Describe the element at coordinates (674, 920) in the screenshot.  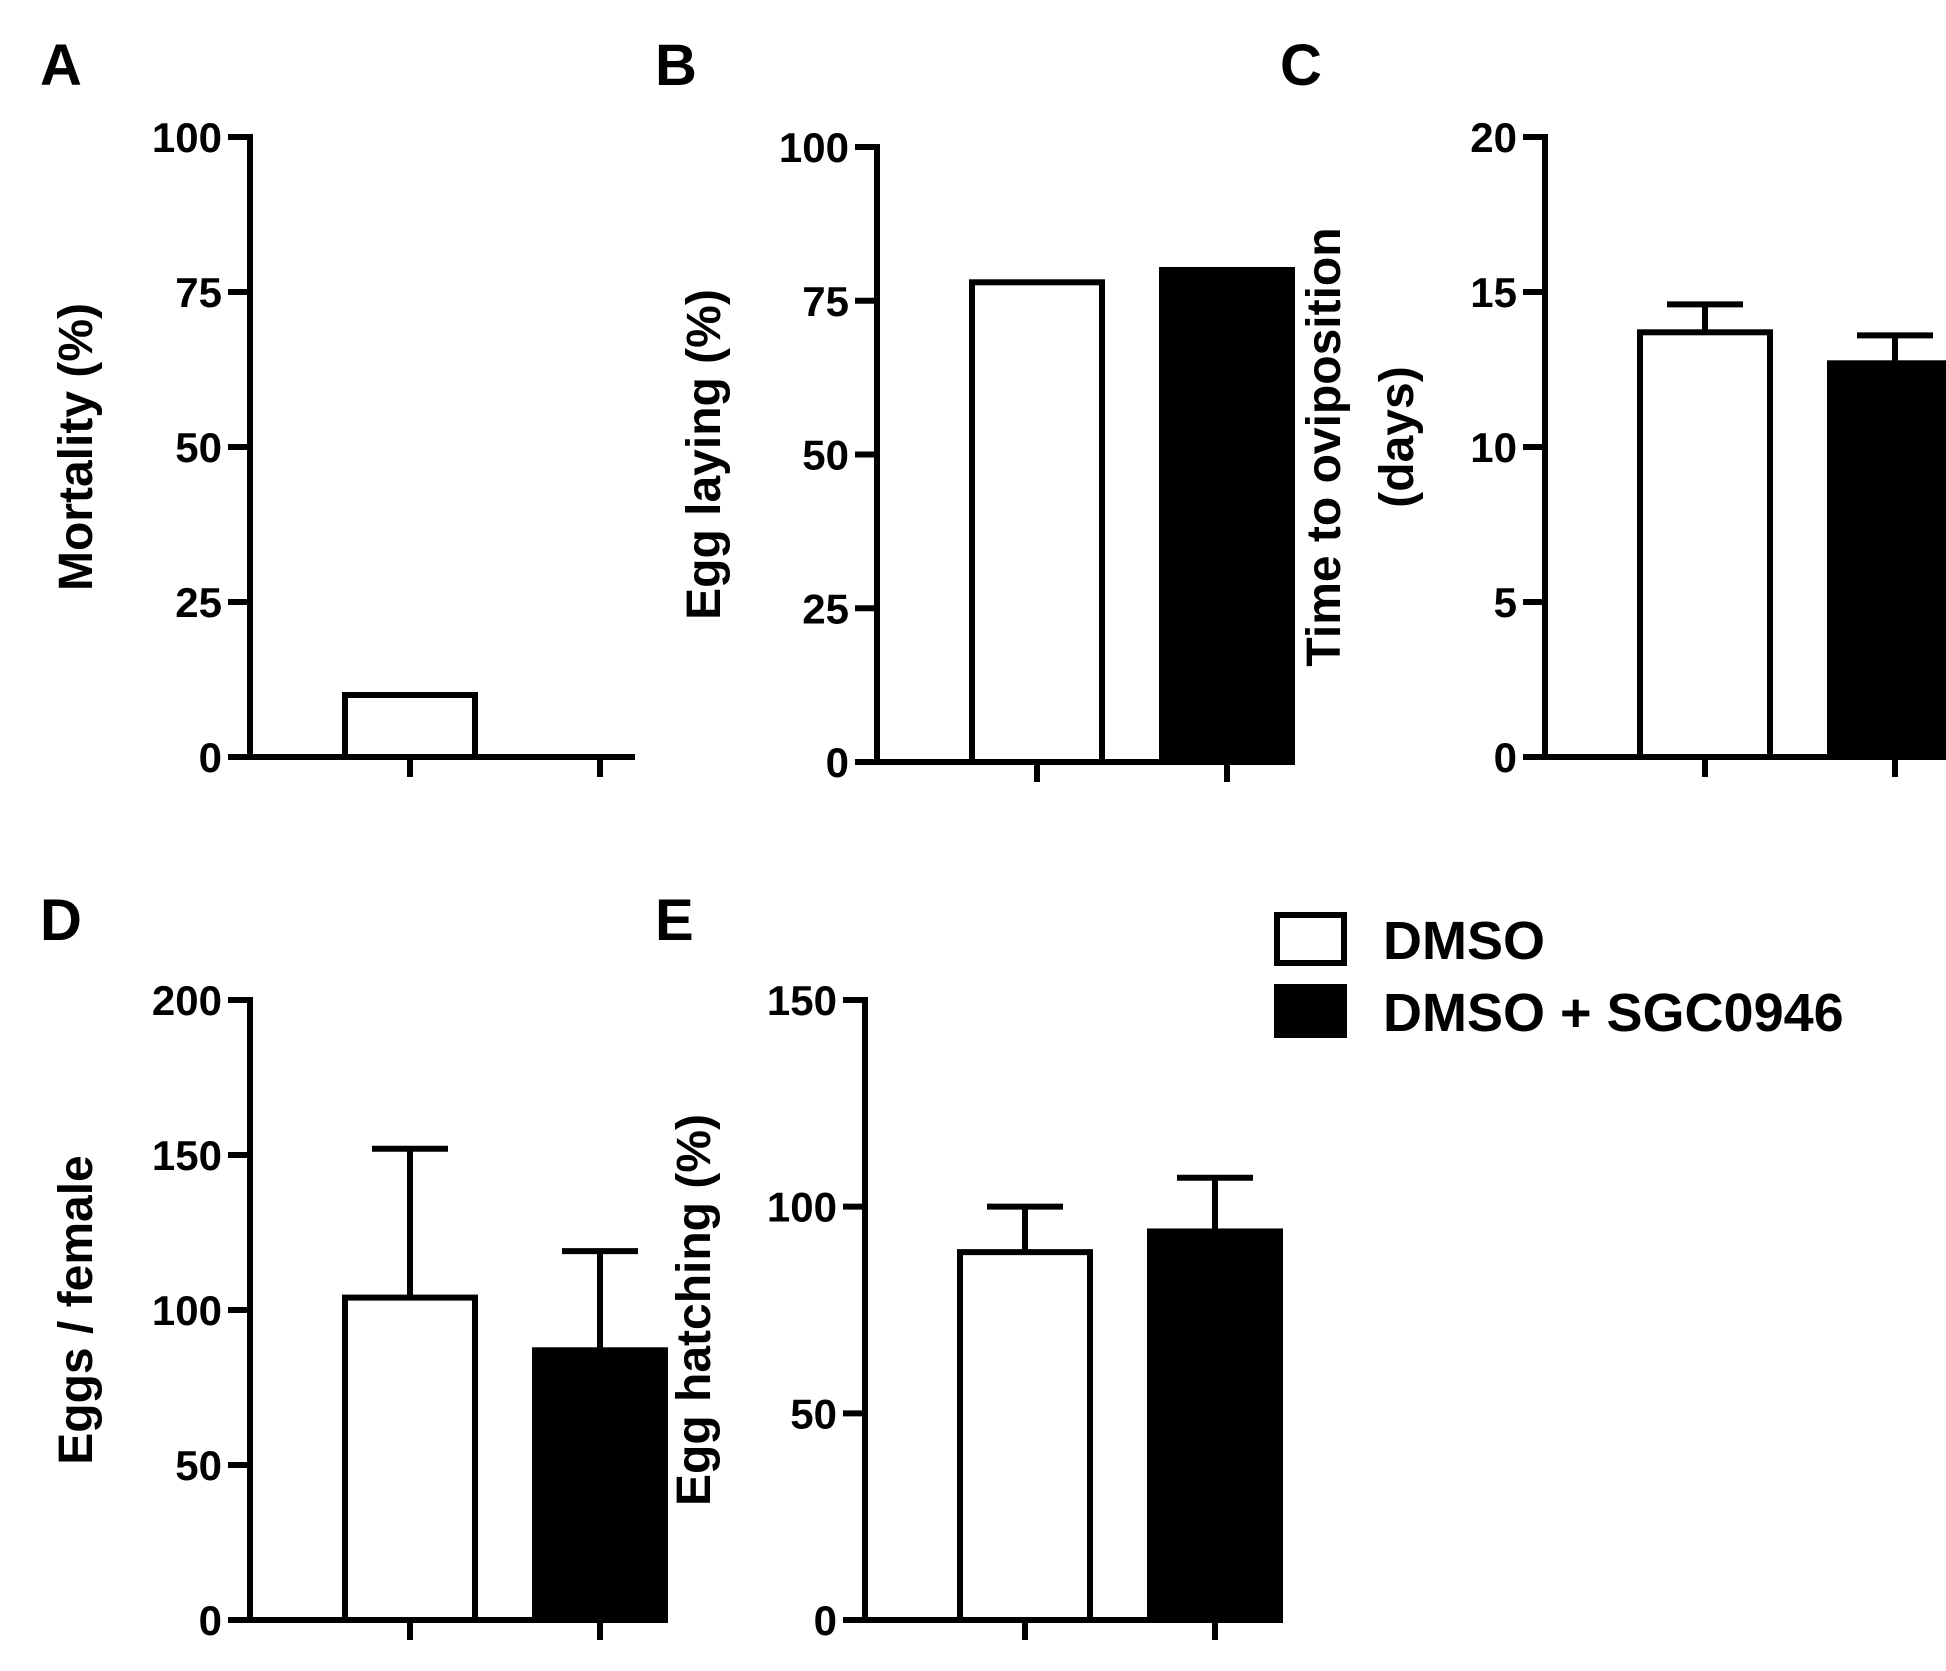
I see `panel-letter: E` at that location.